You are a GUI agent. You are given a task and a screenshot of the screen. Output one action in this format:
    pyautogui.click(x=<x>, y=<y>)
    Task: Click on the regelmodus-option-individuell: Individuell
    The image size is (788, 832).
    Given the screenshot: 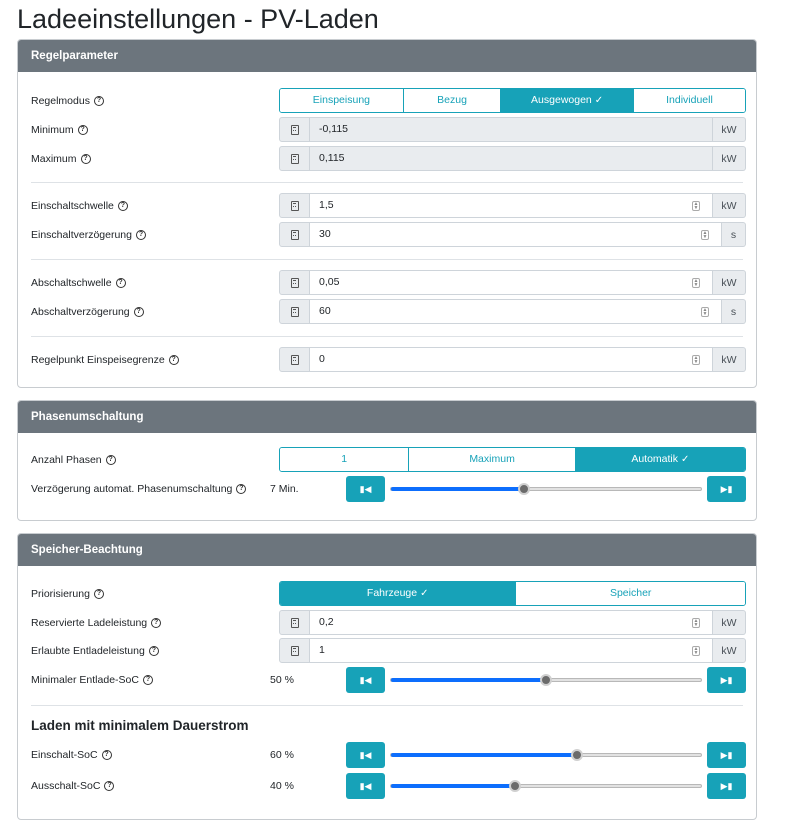 What is the action you would take?
    pyautogui.click(x=689, y=100)
    